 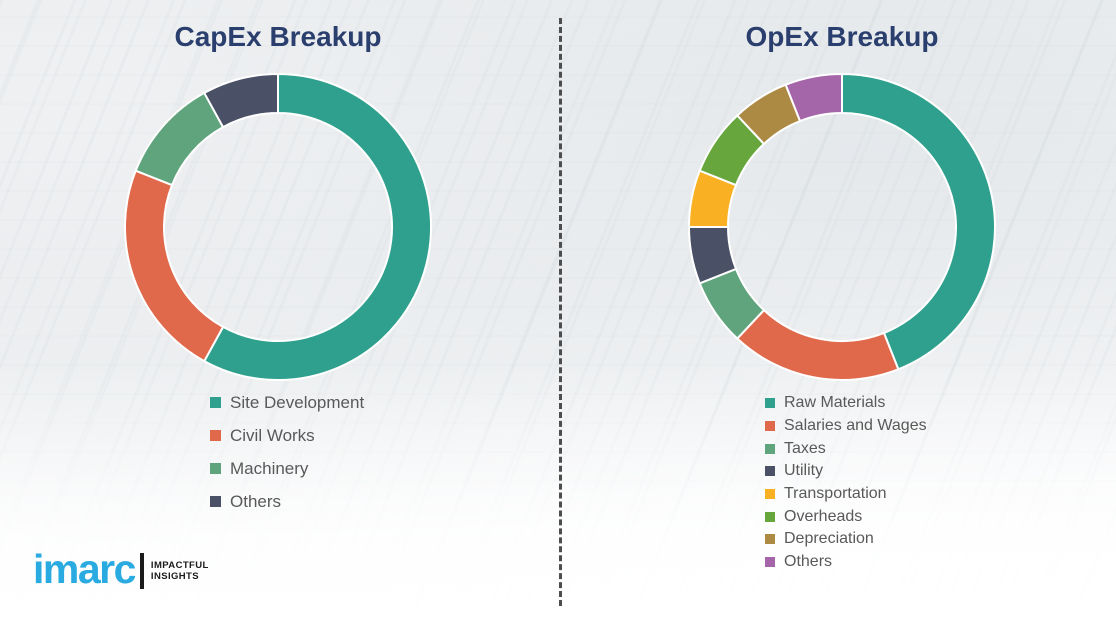 I want to click on legend-item-civil-works: Civil Works, so click(x=287, y=435).